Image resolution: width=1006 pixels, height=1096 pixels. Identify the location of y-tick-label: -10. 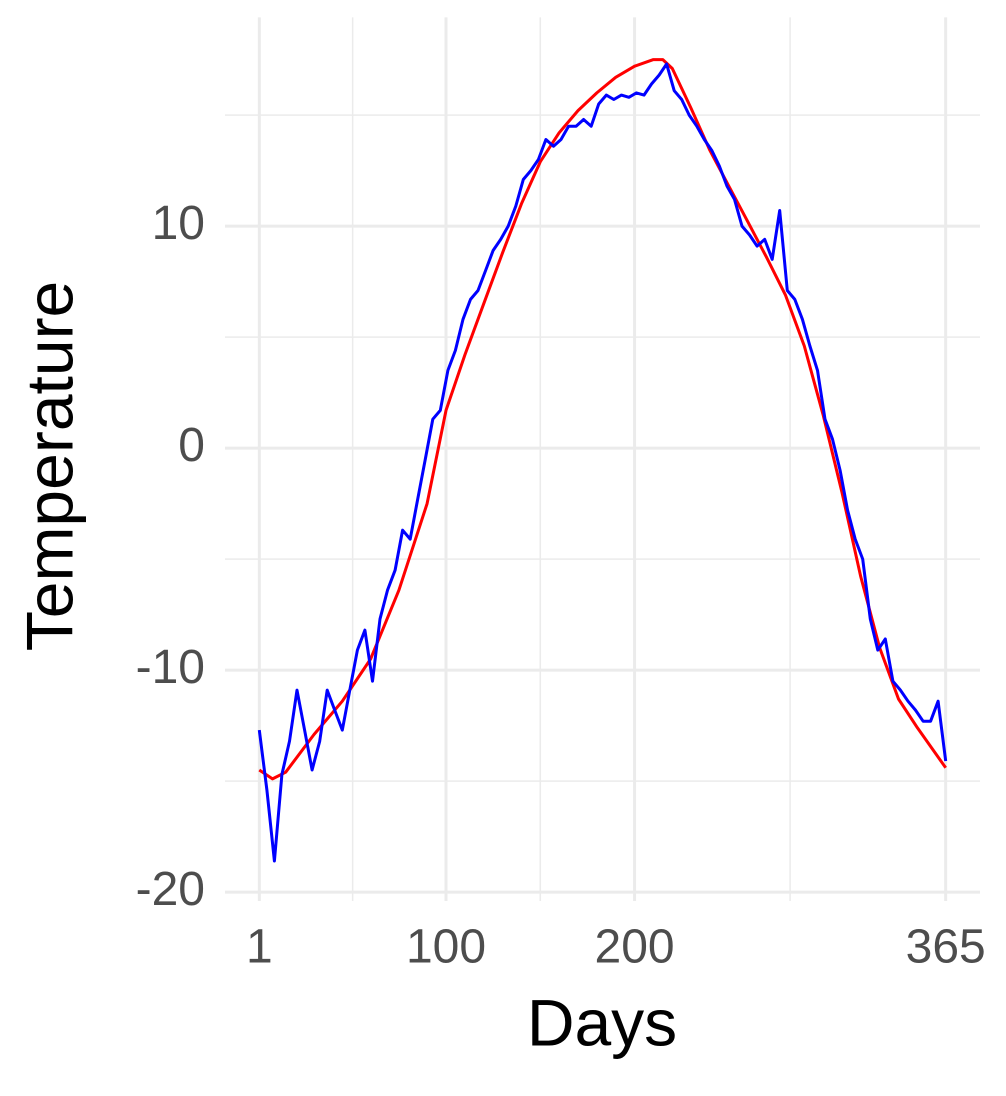
(170, 667).